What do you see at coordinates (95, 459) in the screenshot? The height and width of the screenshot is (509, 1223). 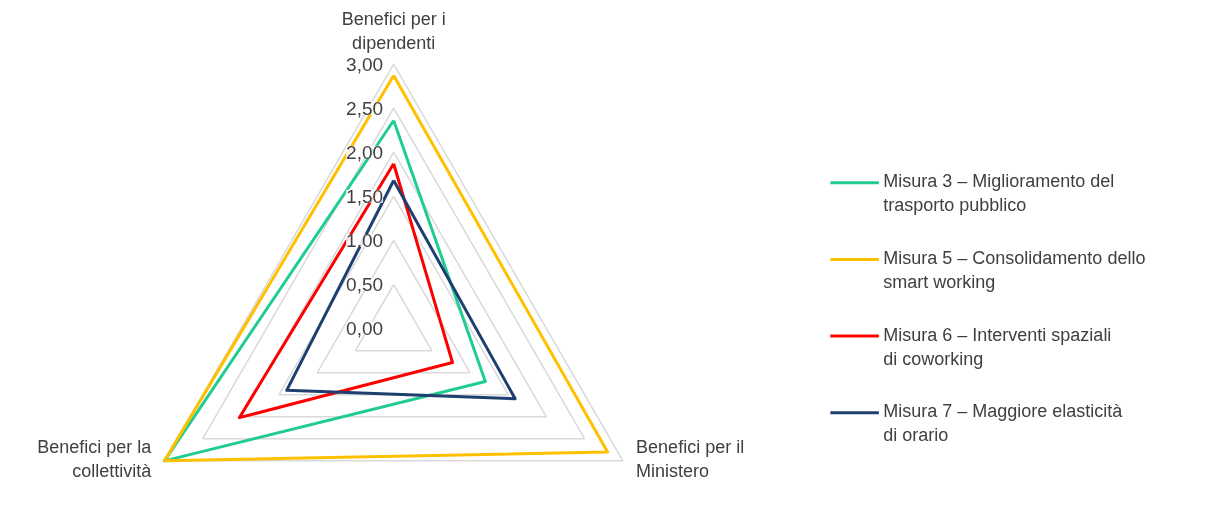 I see `spoke-label: Benefici per la collettività` at bounding box center [95, 459].